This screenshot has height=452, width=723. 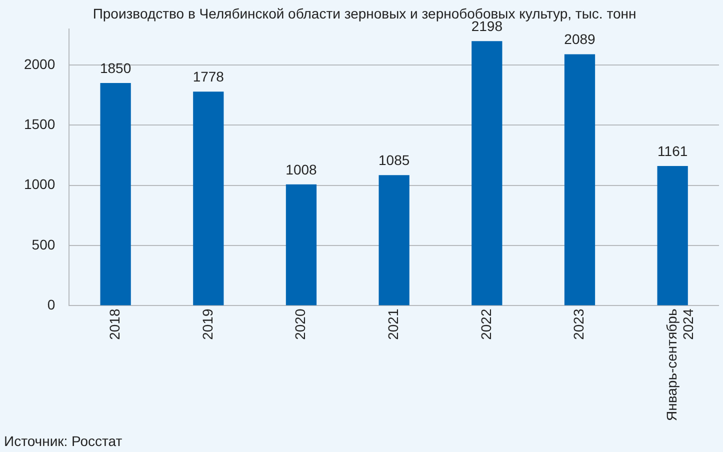 What do you see at coordinates (116, 68) in the screenshot?
I see `data-label: 1850` at bounding box center [116, 68].